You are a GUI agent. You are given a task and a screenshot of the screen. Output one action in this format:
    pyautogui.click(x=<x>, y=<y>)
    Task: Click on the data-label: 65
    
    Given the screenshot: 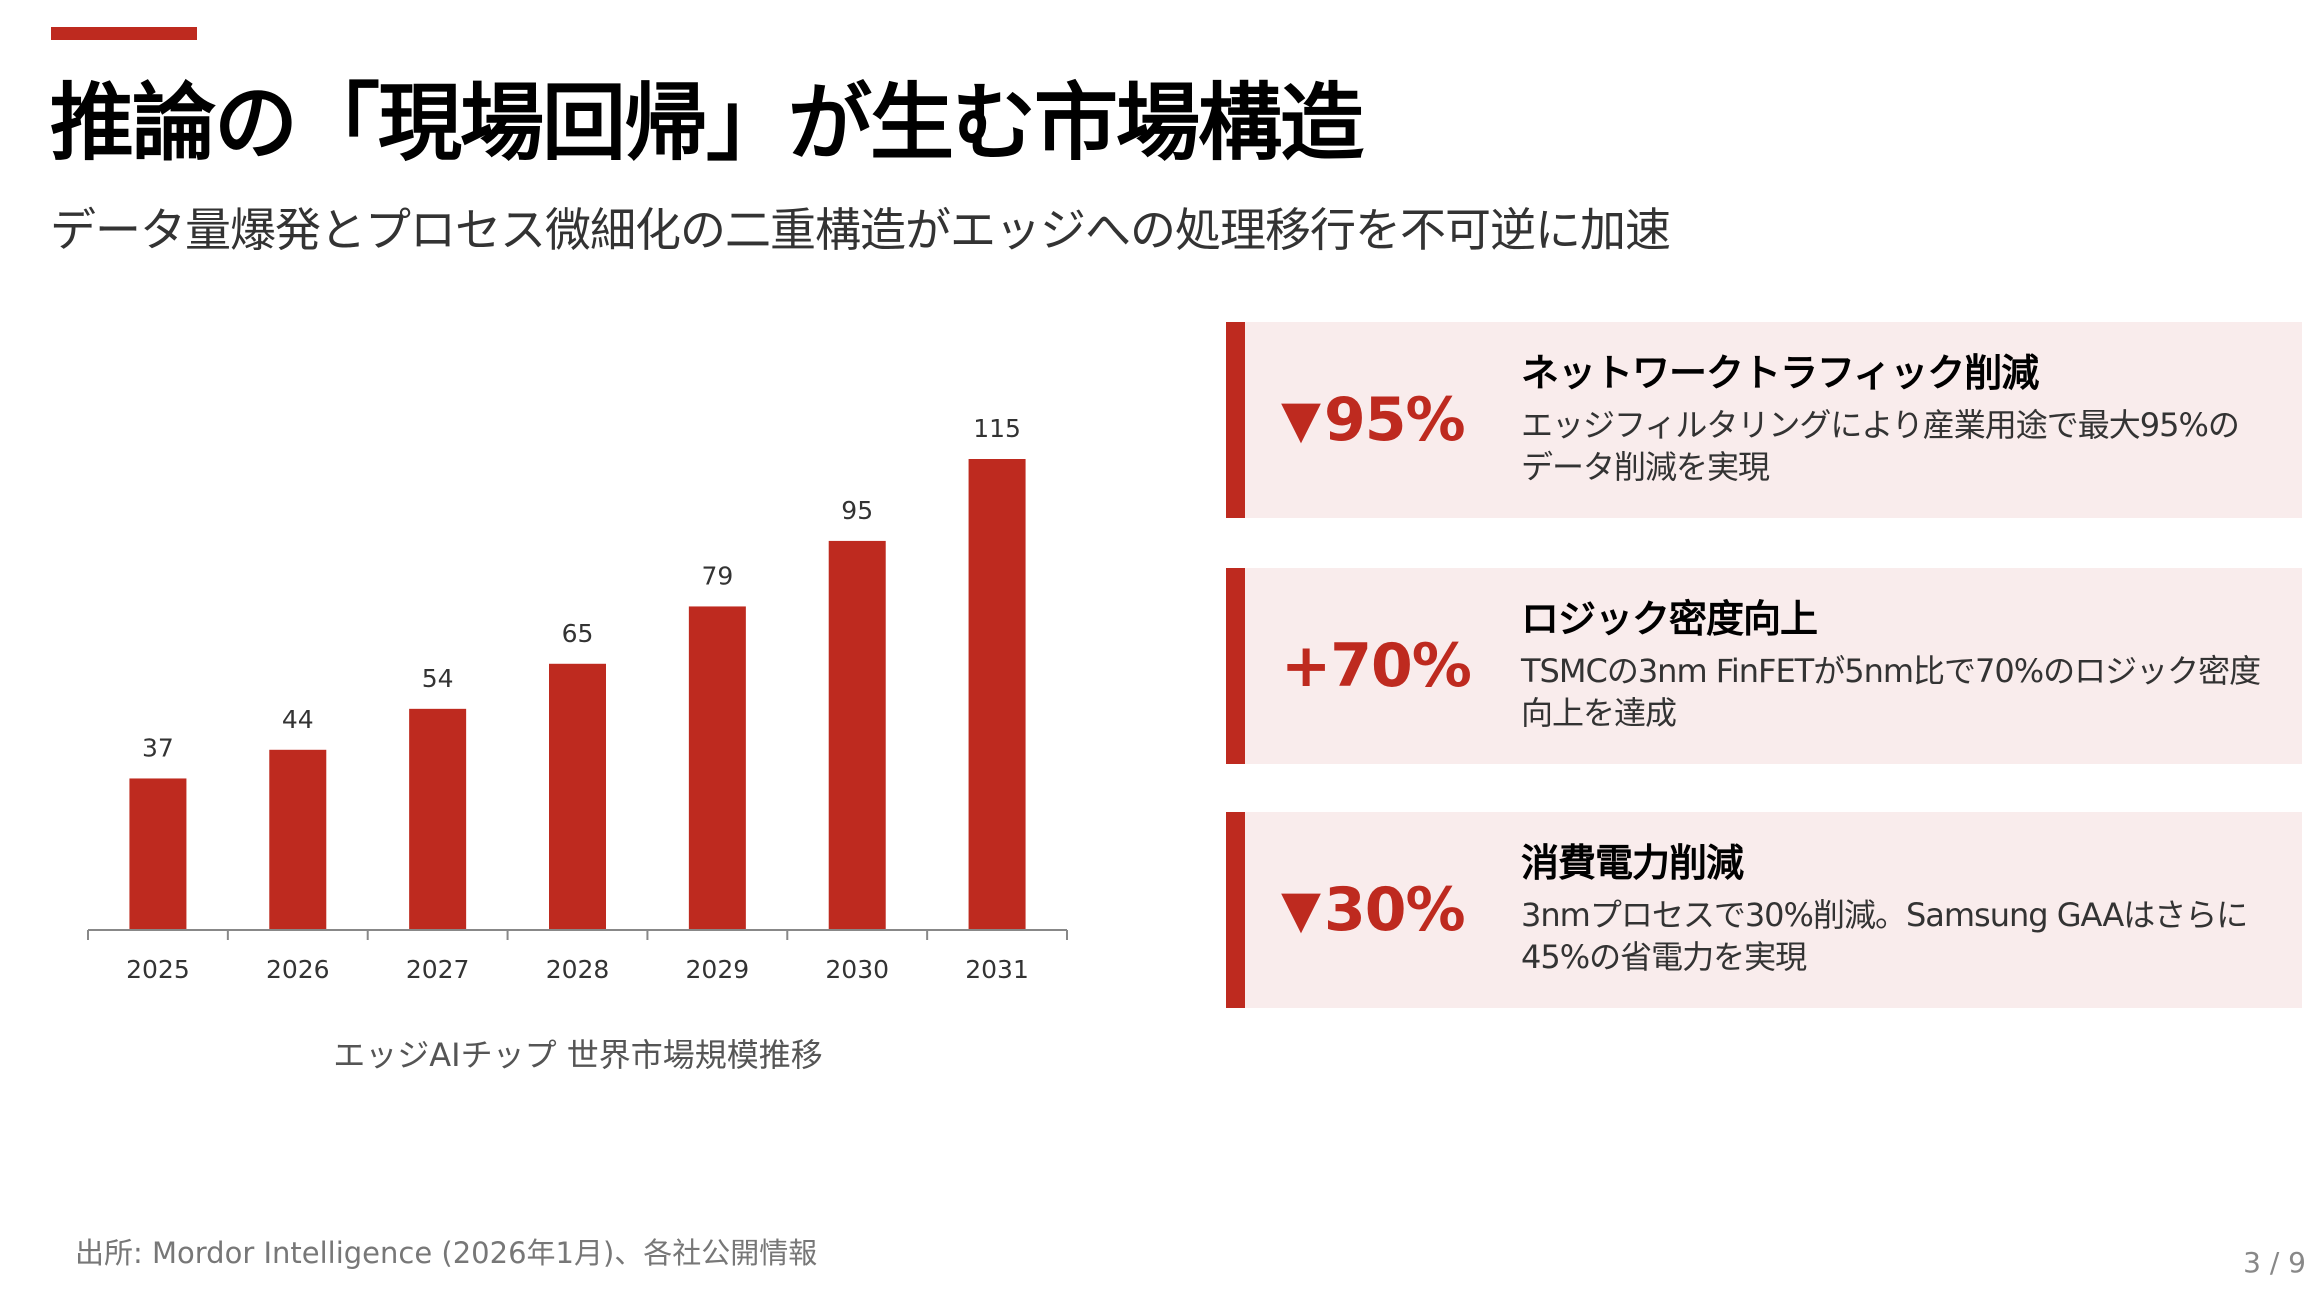 What is the action you would take?
    pyautogui.click(x=578, y=633)
    